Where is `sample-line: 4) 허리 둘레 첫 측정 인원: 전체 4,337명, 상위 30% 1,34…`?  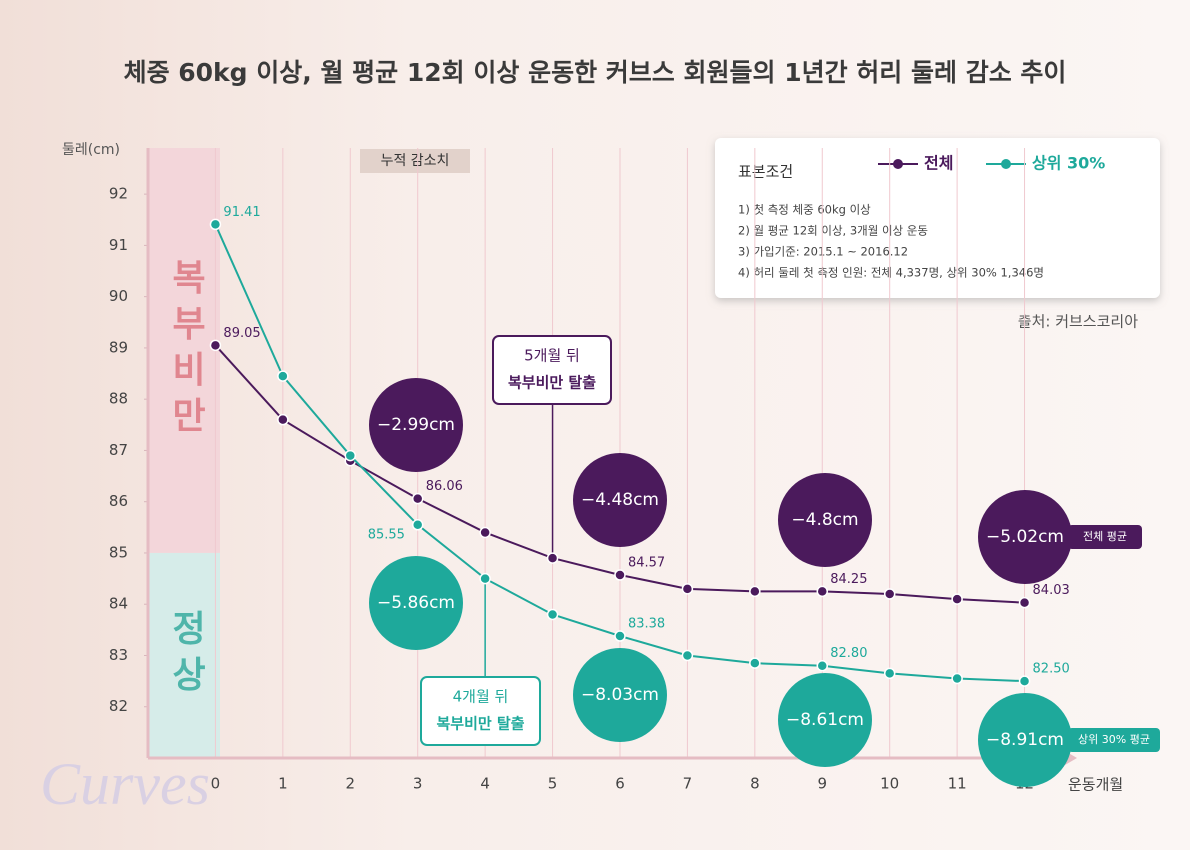
sample-line: 4) 허리 둘레 첫 측정 인원: 전체 4,337명, 상위 30% 1,34… is located at coordinates (891, 273).